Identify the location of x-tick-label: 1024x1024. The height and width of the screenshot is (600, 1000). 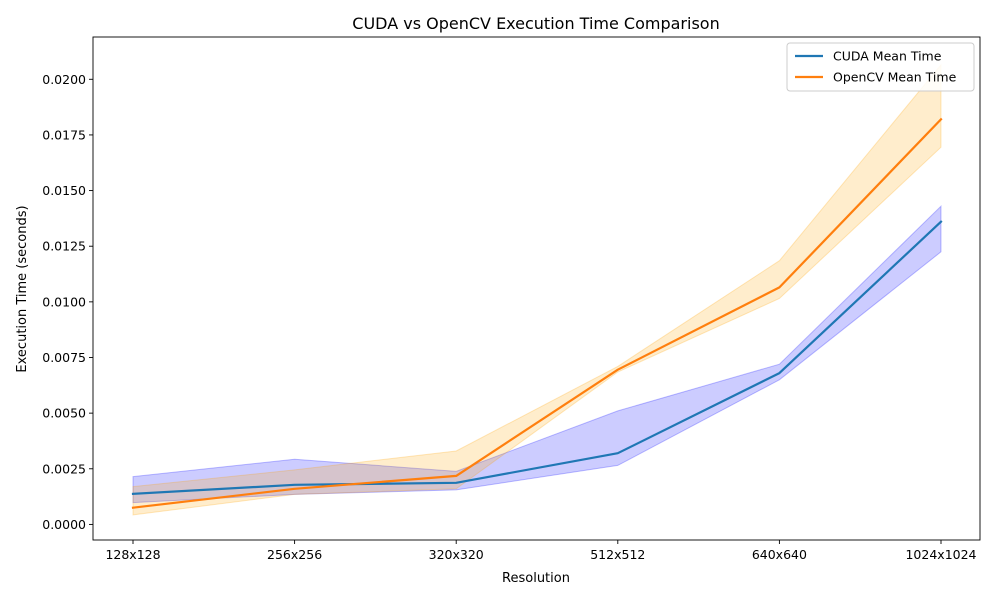
(940, 554).